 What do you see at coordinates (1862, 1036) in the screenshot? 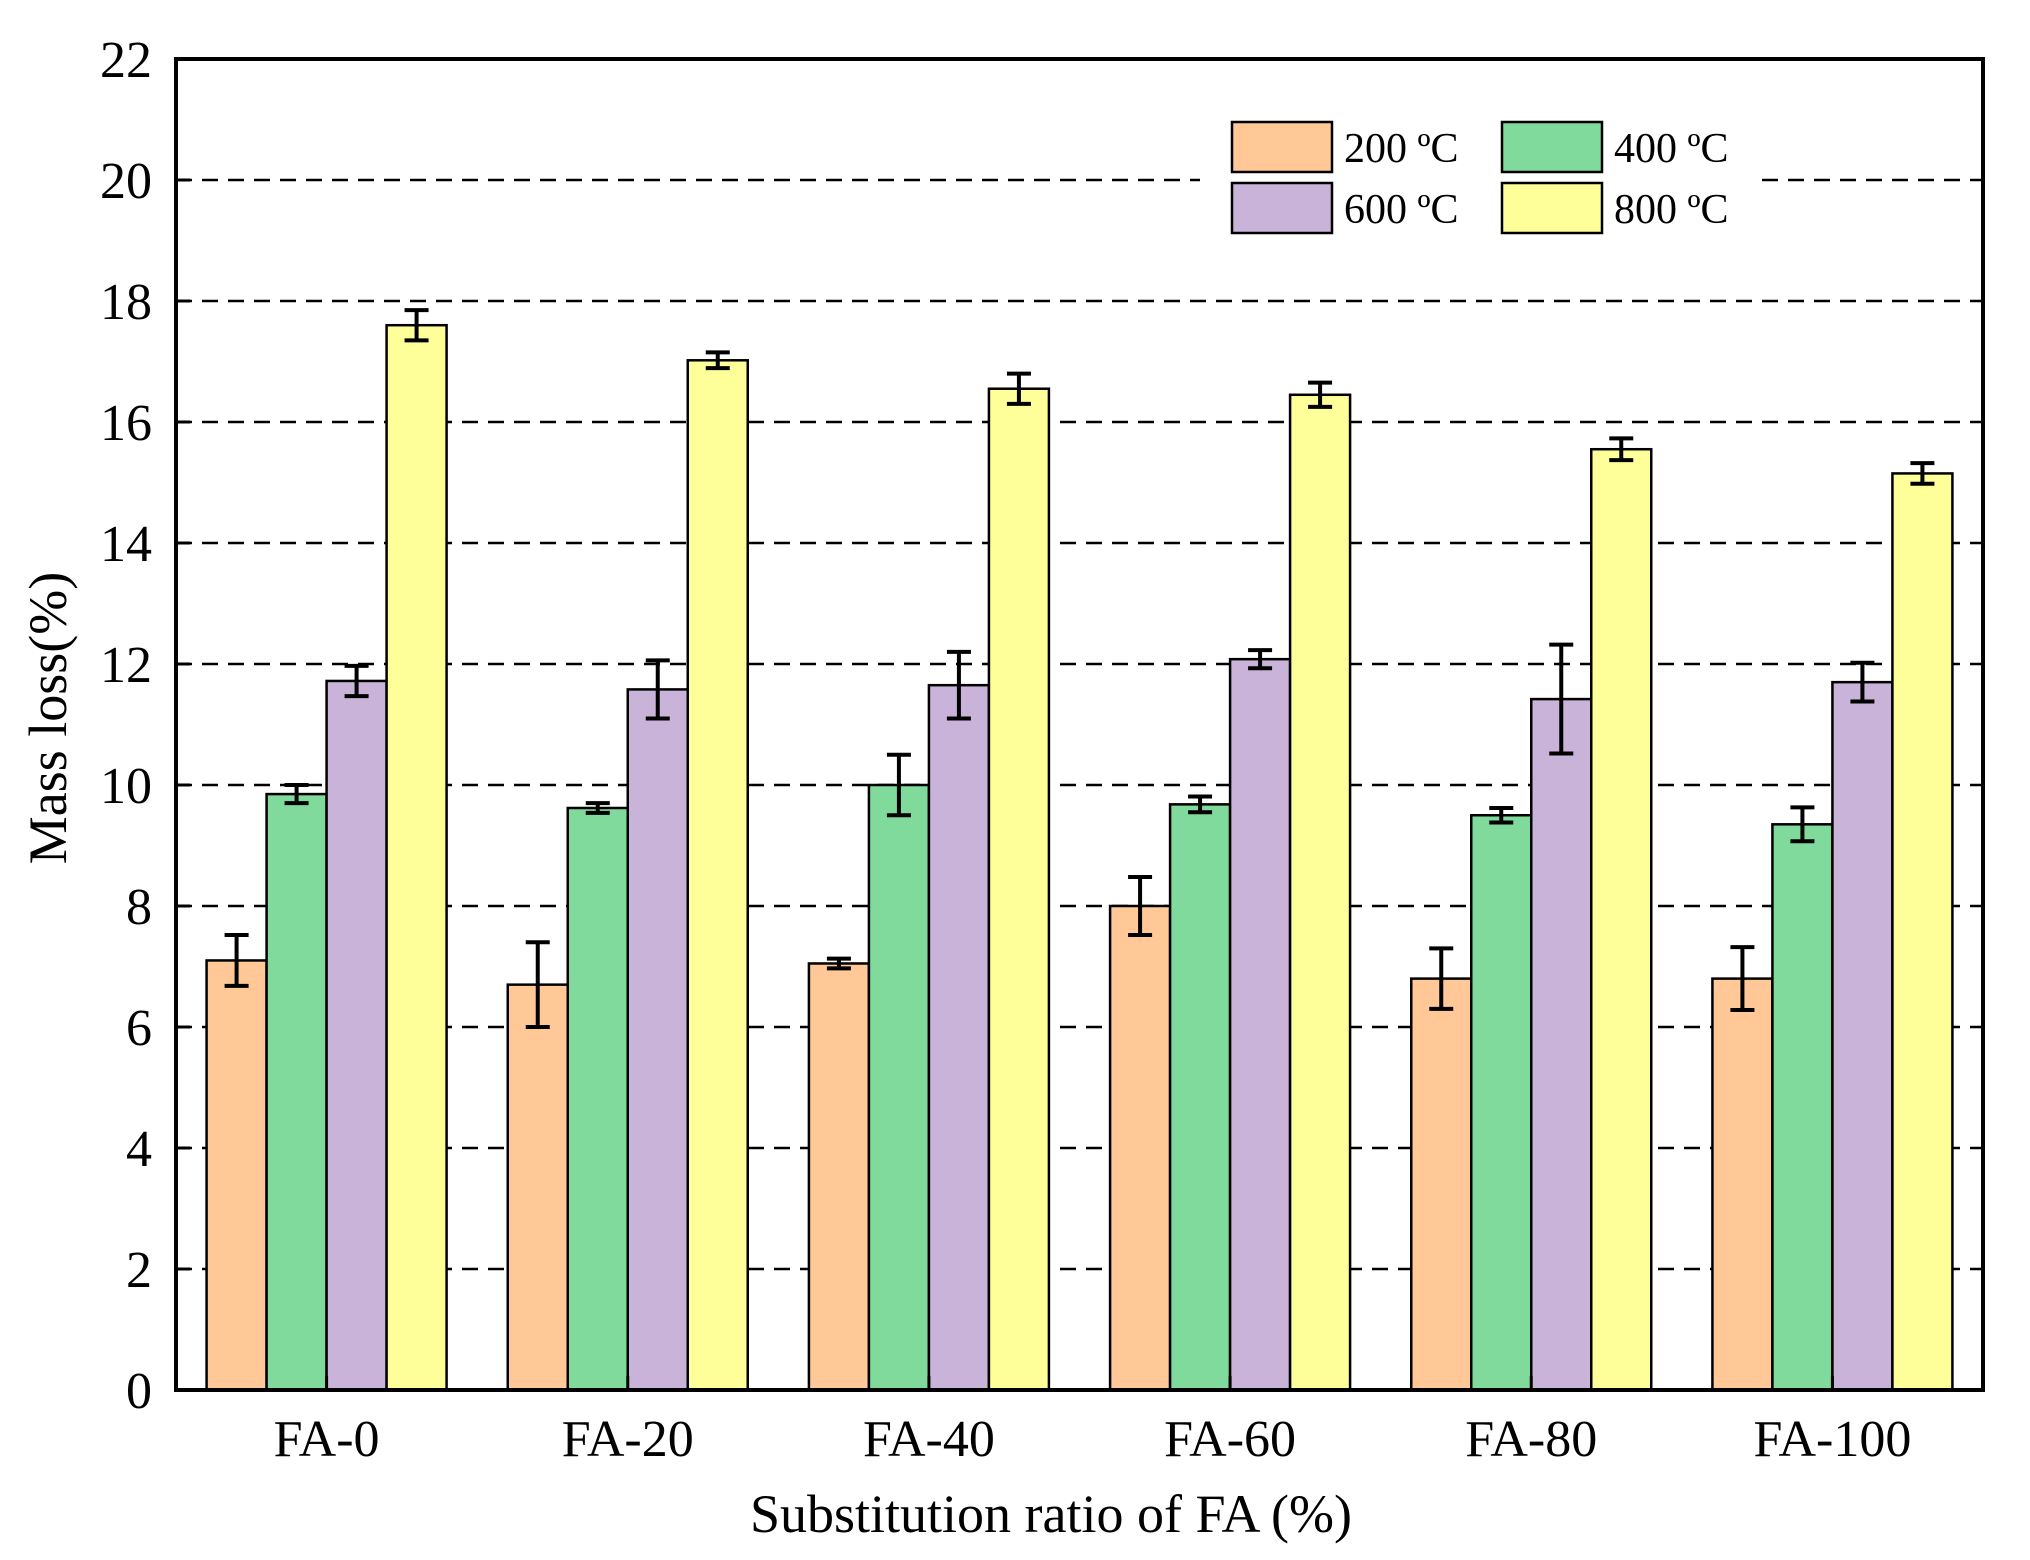
I see `bar-fa-100-600c` at bounding box center [1862, 1036].